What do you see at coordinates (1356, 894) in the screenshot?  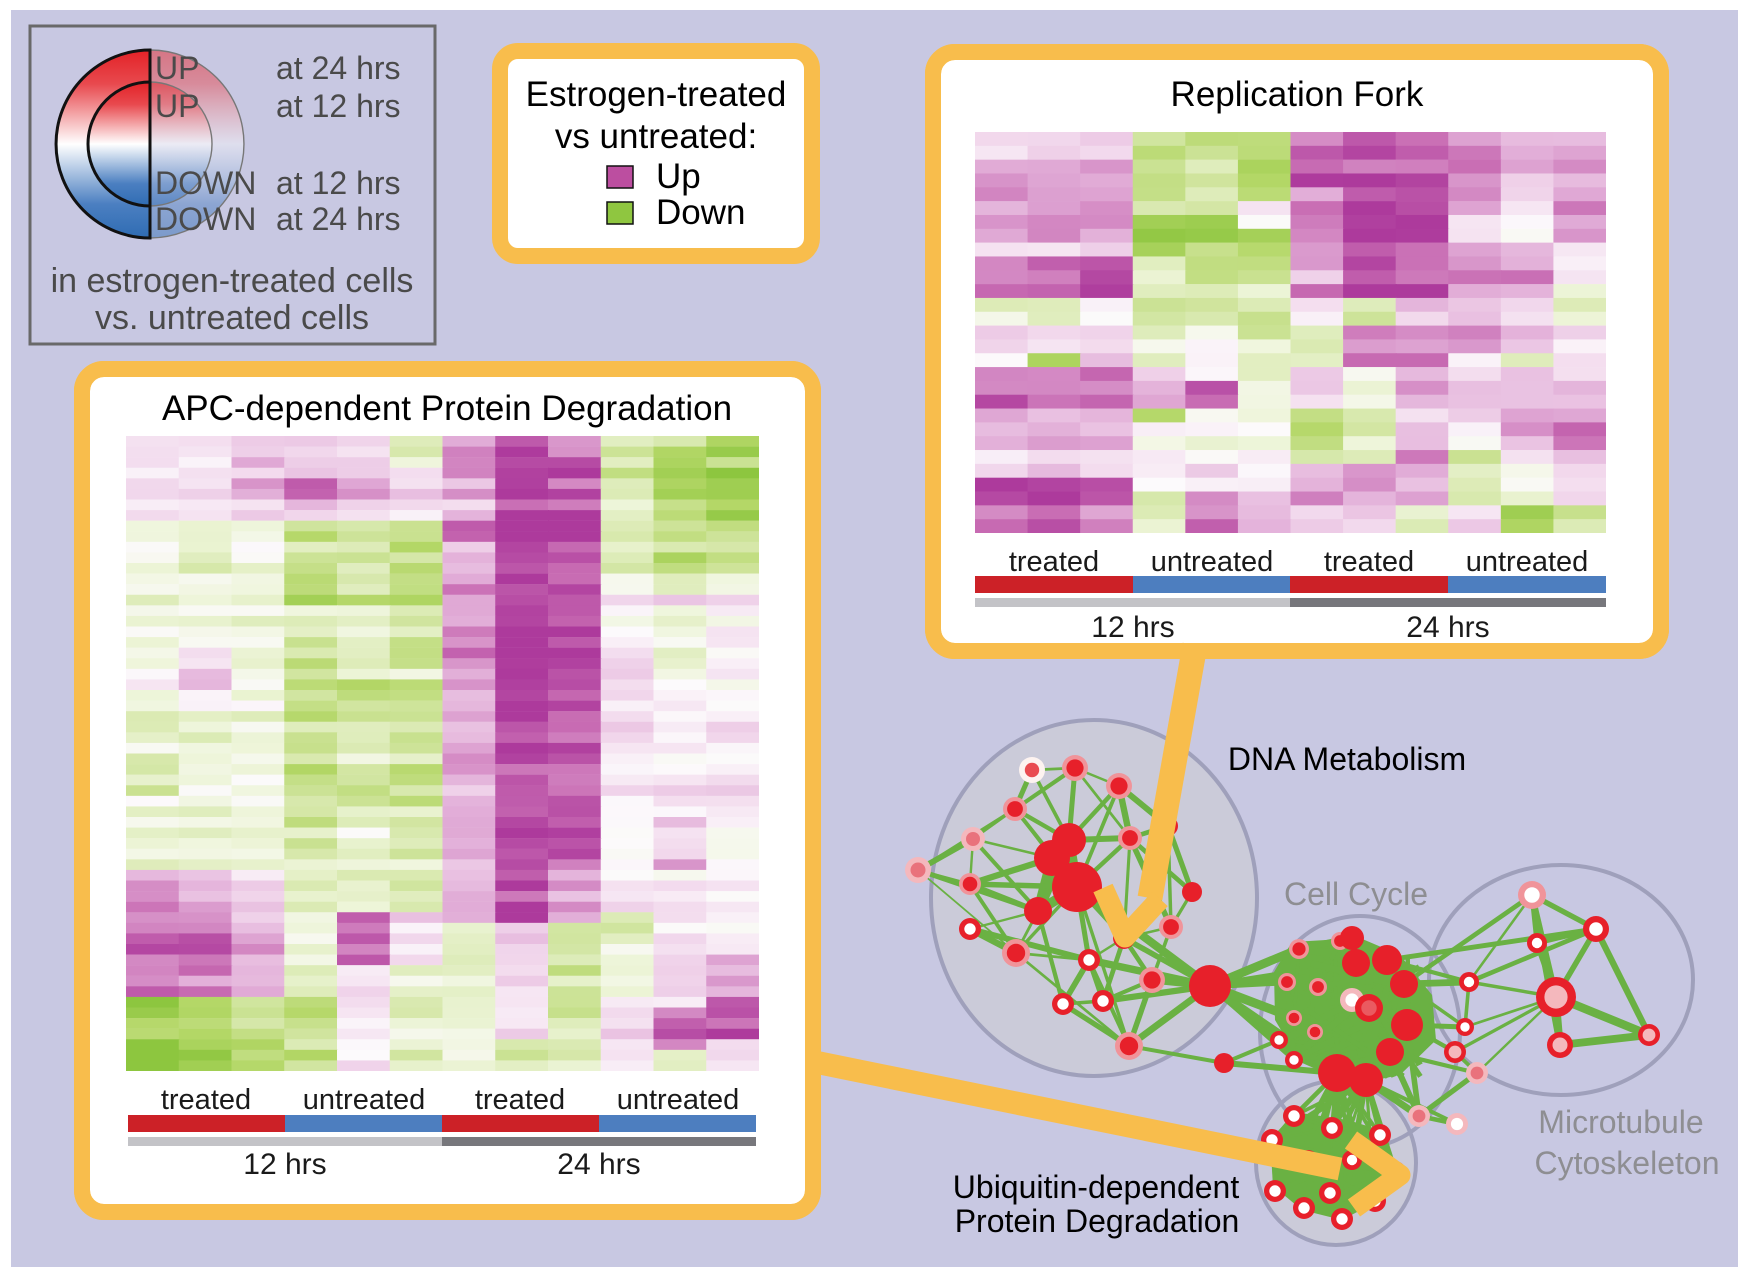 I see `svg-text: Cell Cycle` at bounding box center [1356, 894].